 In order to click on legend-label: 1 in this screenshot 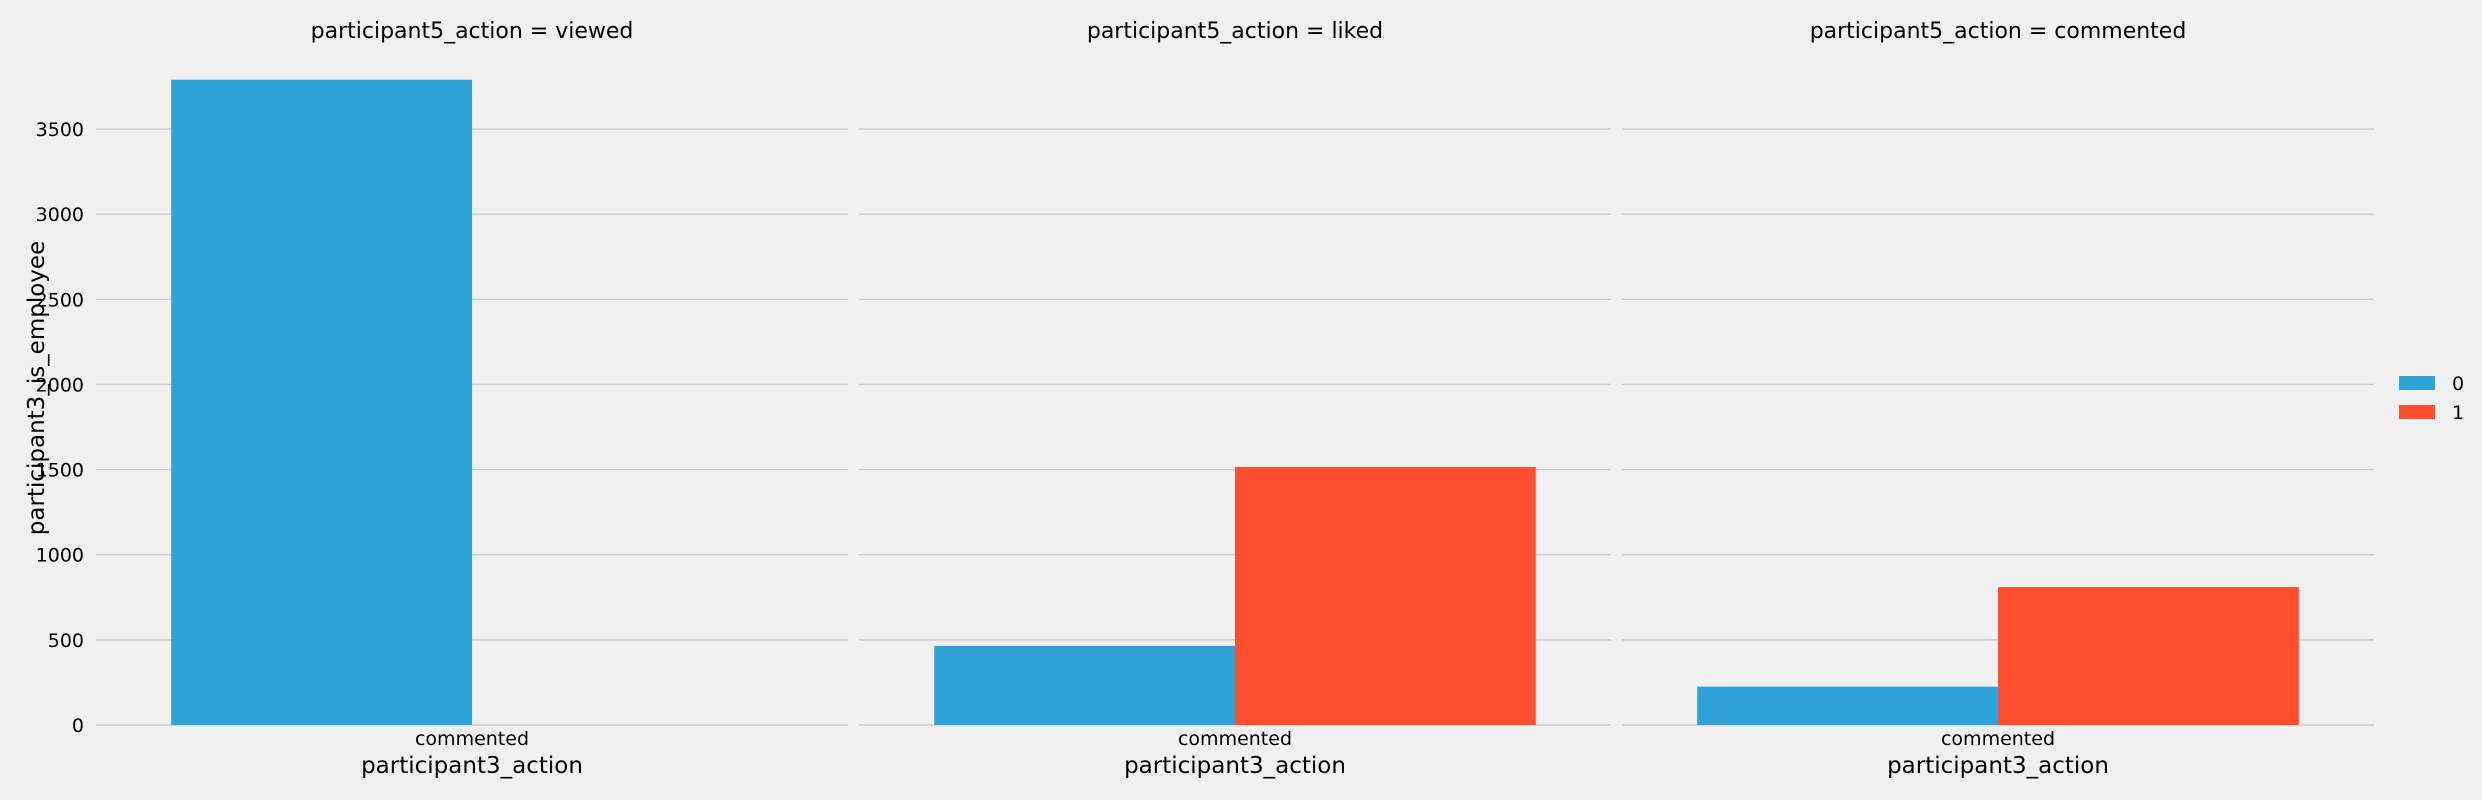, I will do `click(2458, 413)`.